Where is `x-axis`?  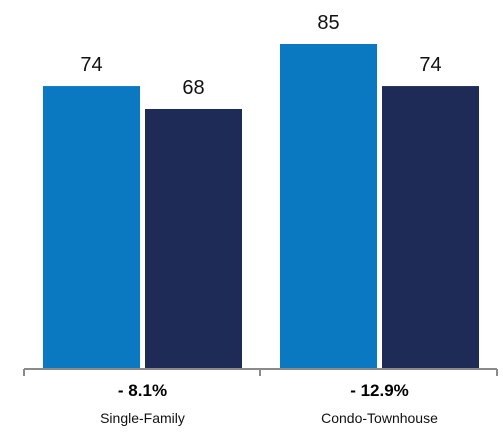
x-axis is located at coordinates (260, 372).